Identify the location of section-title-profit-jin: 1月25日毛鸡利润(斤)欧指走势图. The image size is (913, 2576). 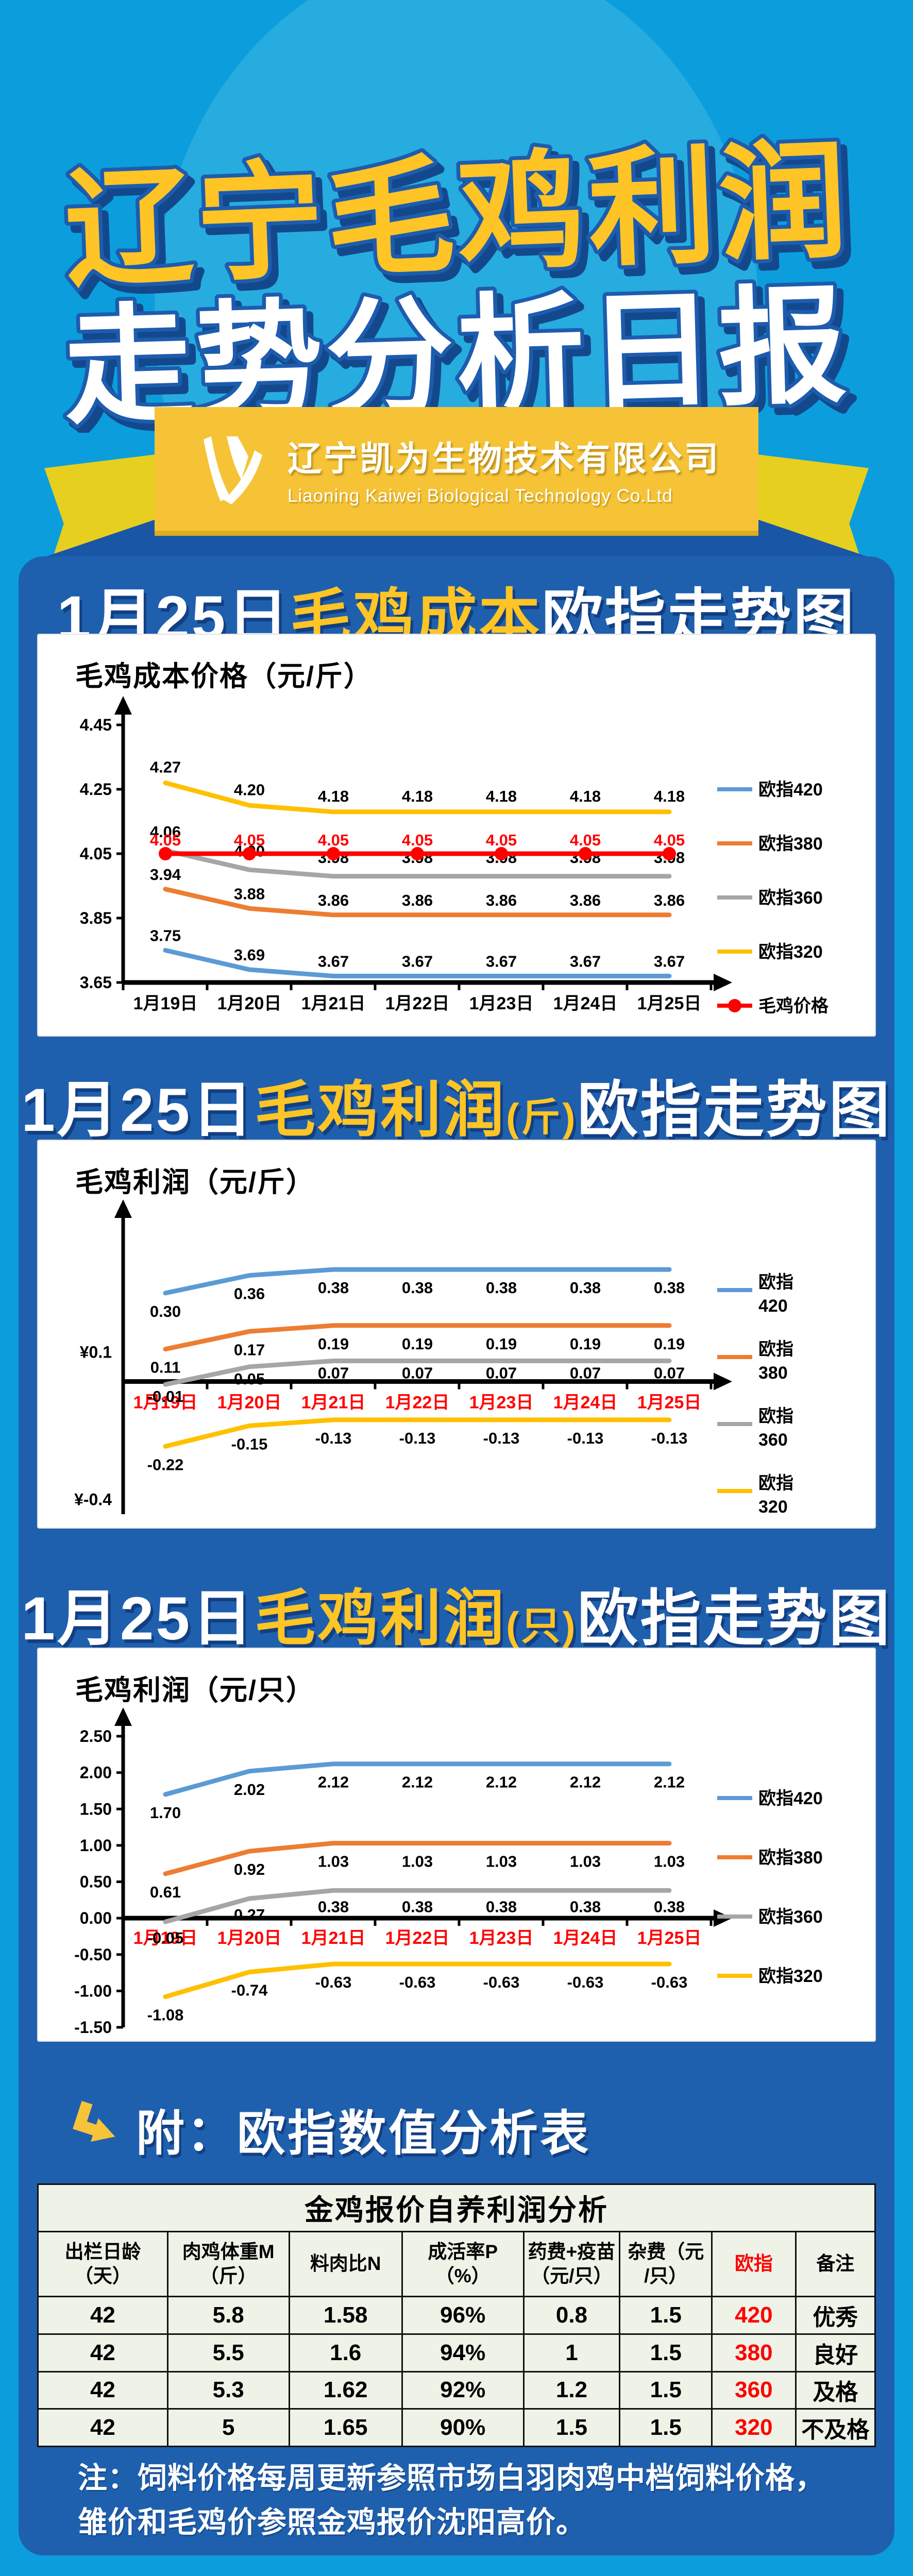
(457, 1104).